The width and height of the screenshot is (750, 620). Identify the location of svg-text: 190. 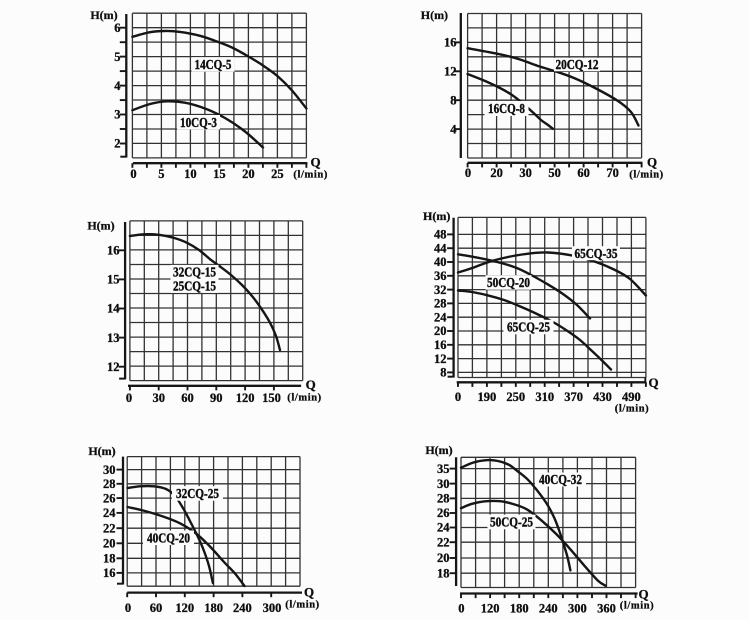
(487, 397).